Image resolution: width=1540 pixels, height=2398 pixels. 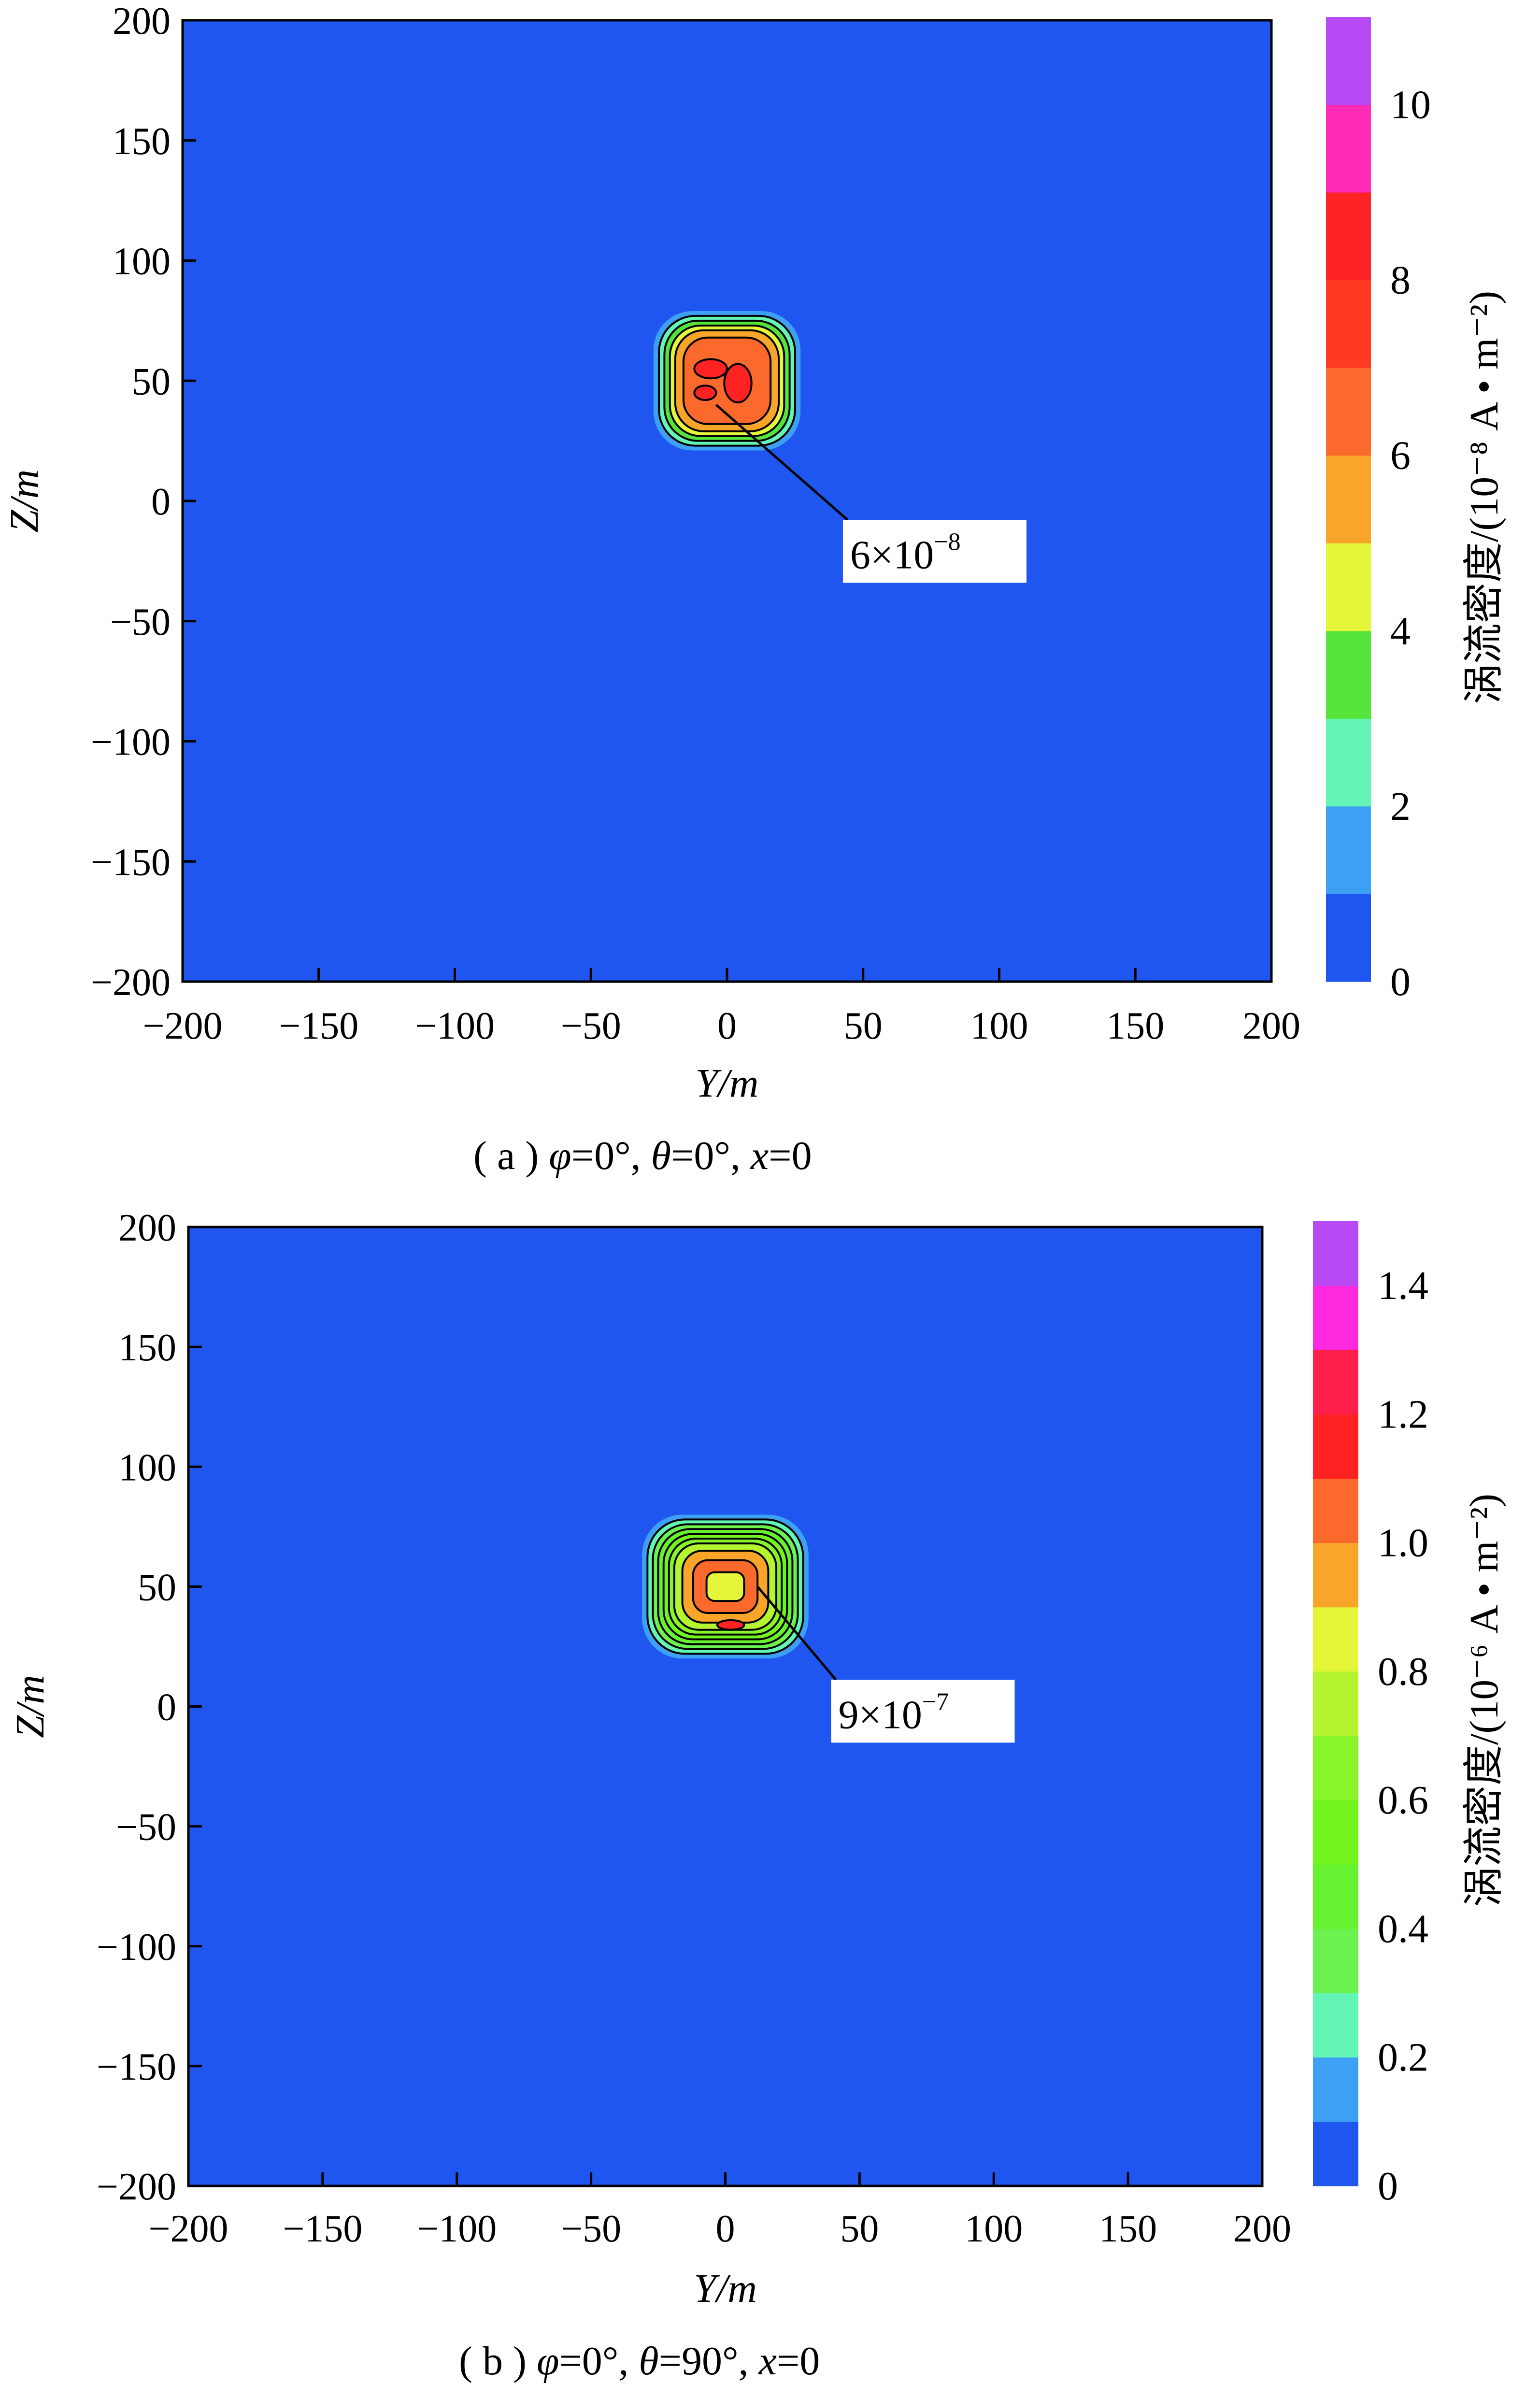 I want to click on colorbar-tick-label: 0.2, so click(x=1403, y=2057).